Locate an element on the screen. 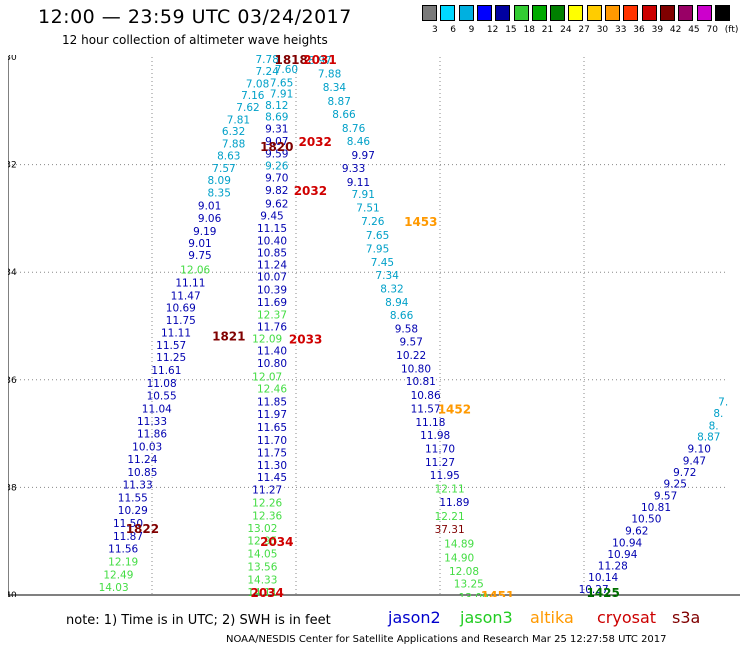  wave-height-value: 7.60 is located at coordinates (286, 70).